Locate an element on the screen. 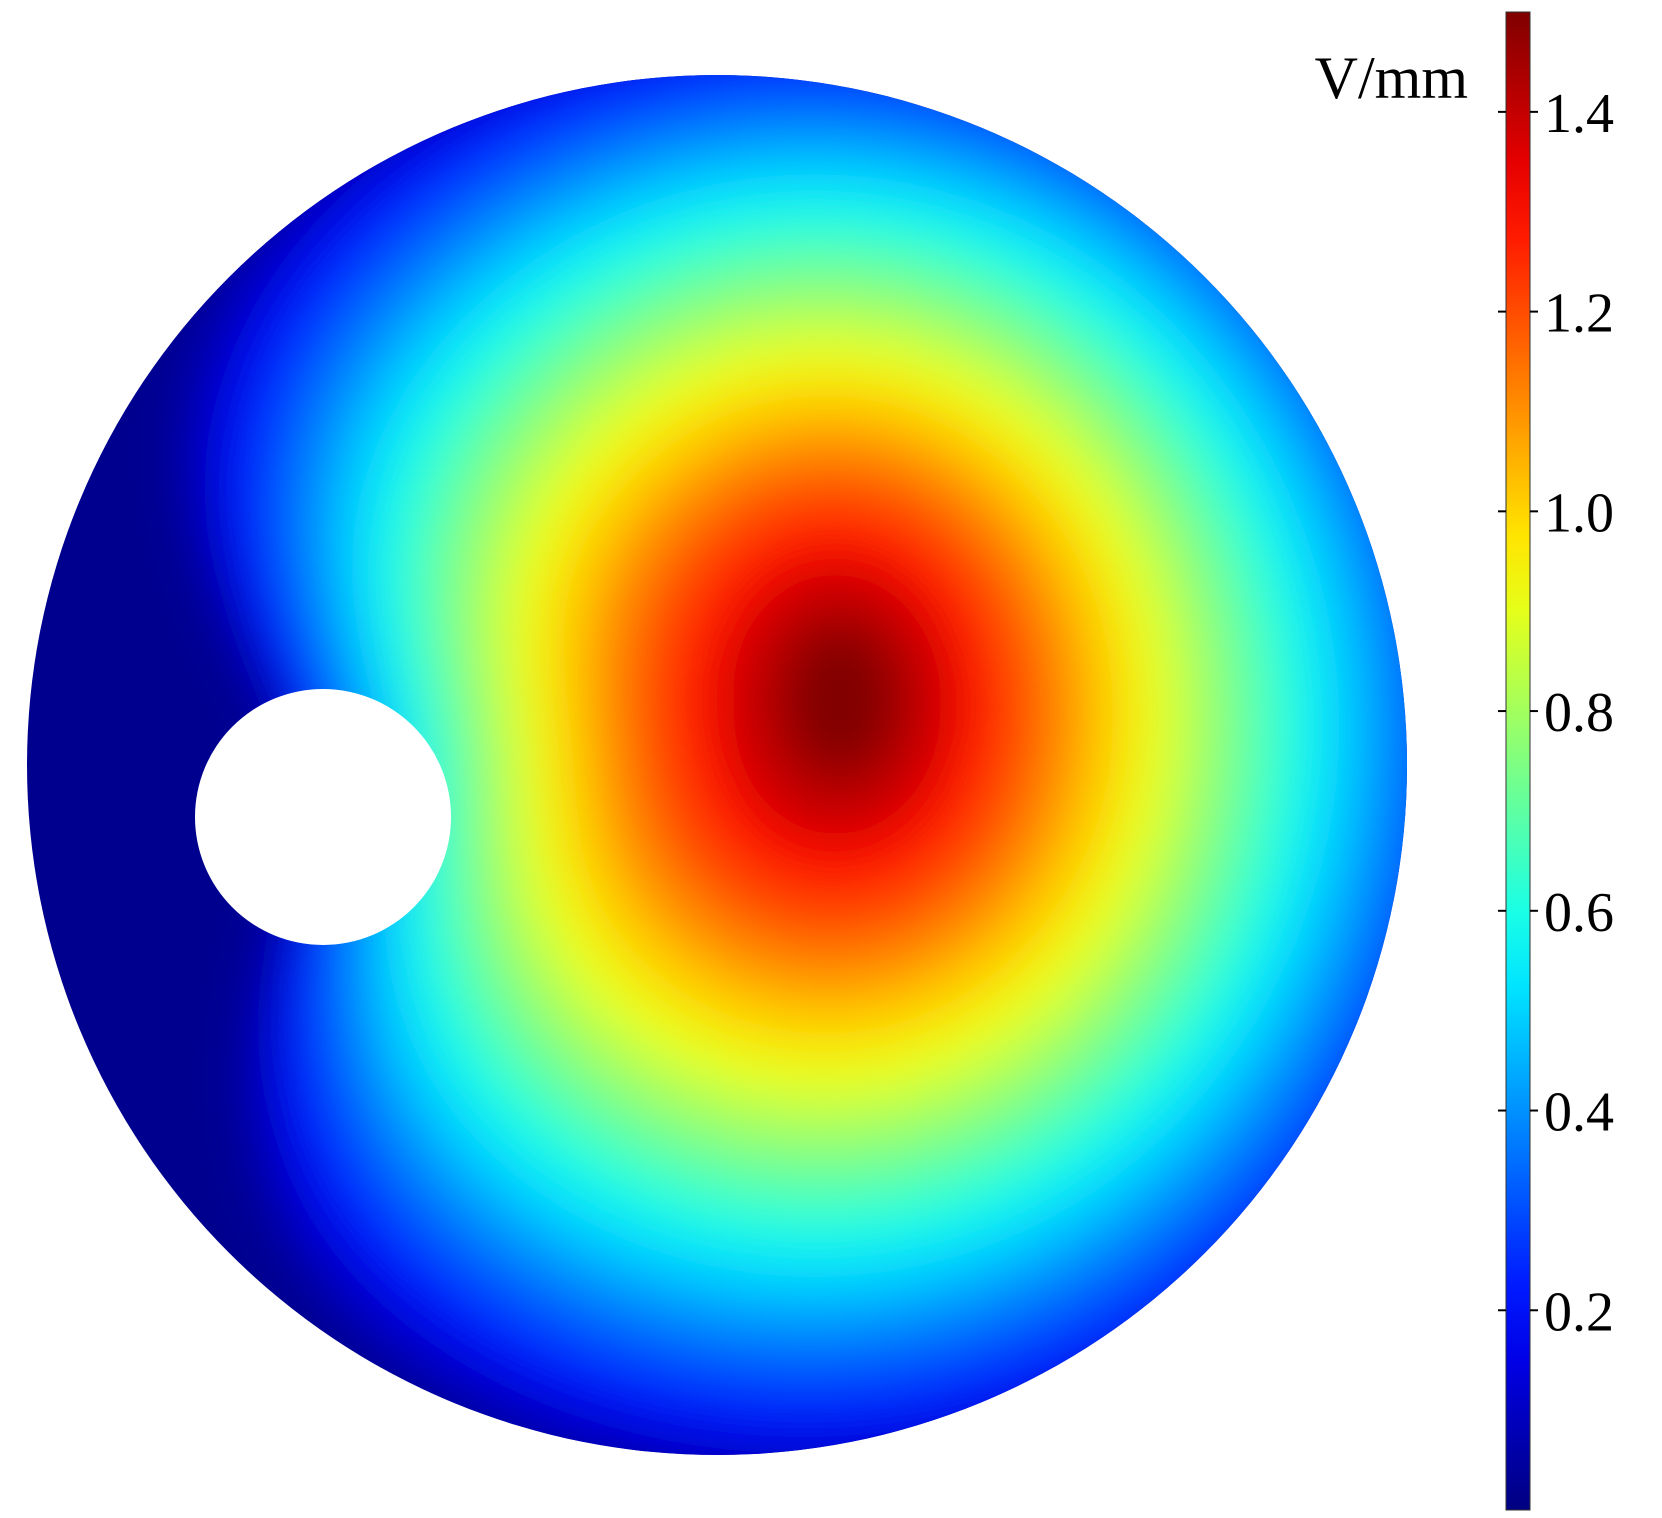  colorbar-ticks: 0.2 0.4 0.6 0.8 1.0 1.2 1.4 is located at coordinates (1556, 713).